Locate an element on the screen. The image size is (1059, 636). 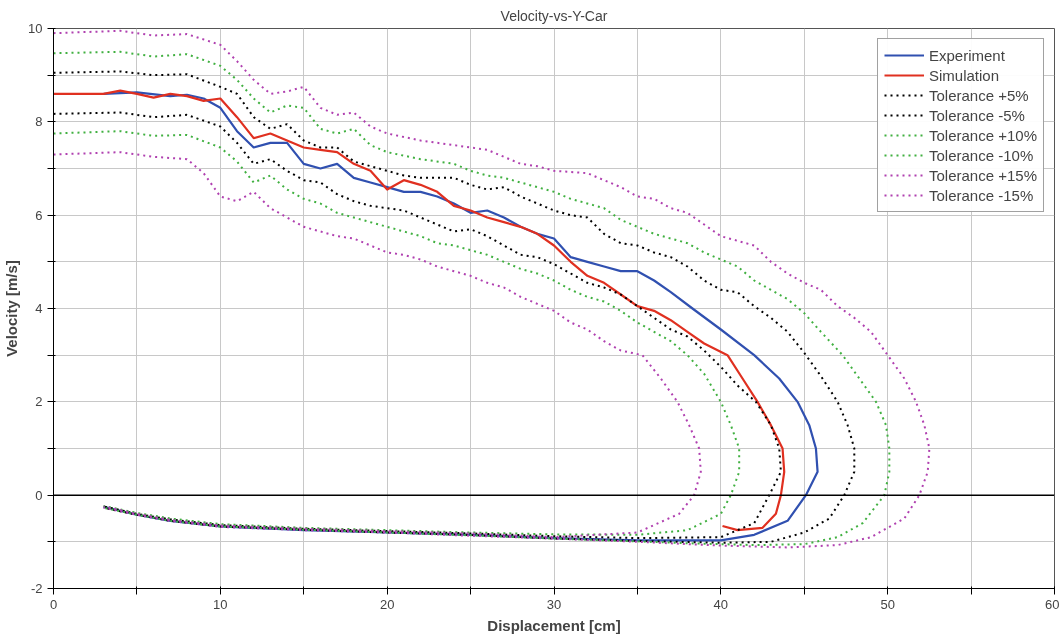
x-tick-label: 40 is located at coordinates (721, 604).